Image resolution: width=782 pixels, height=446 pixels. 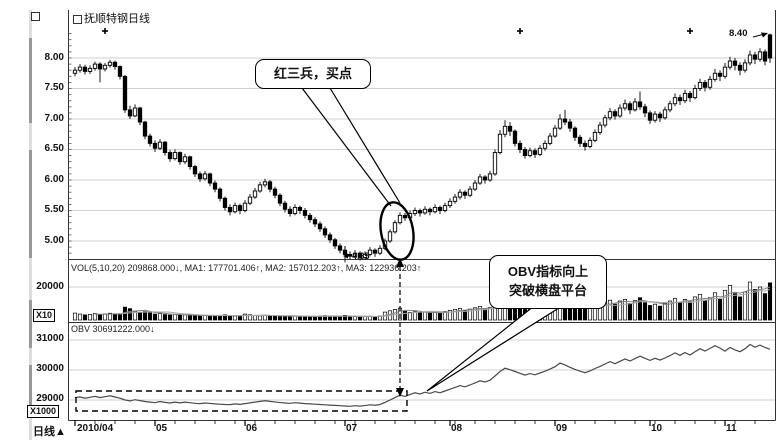 I want to click on period-selector: 日线▲, so click(x=49, y=431).